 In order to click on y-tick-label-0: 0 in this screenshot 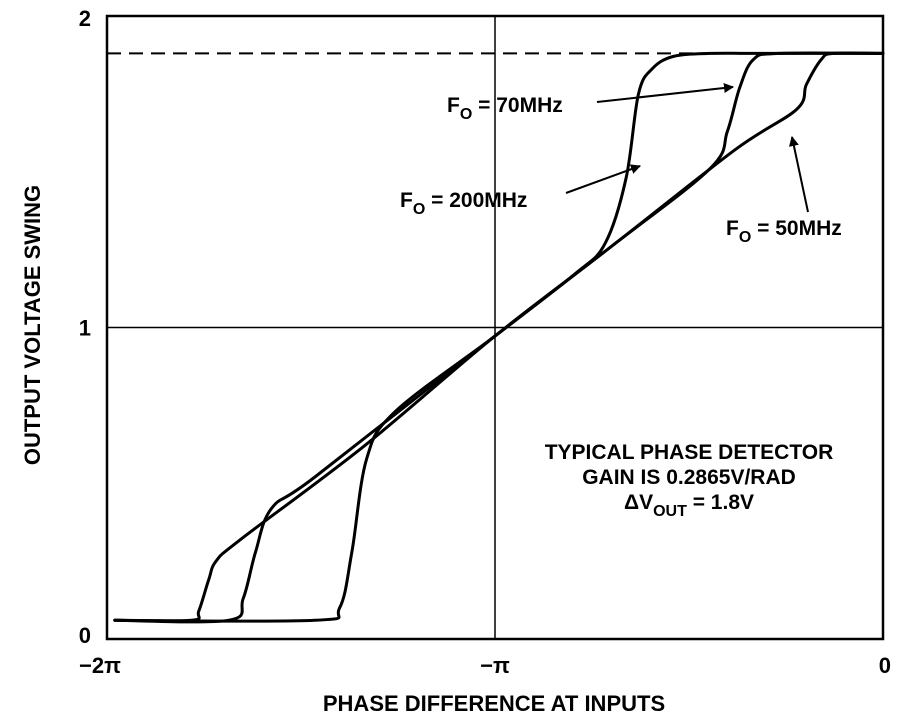, I will do `click(85, 635)`.